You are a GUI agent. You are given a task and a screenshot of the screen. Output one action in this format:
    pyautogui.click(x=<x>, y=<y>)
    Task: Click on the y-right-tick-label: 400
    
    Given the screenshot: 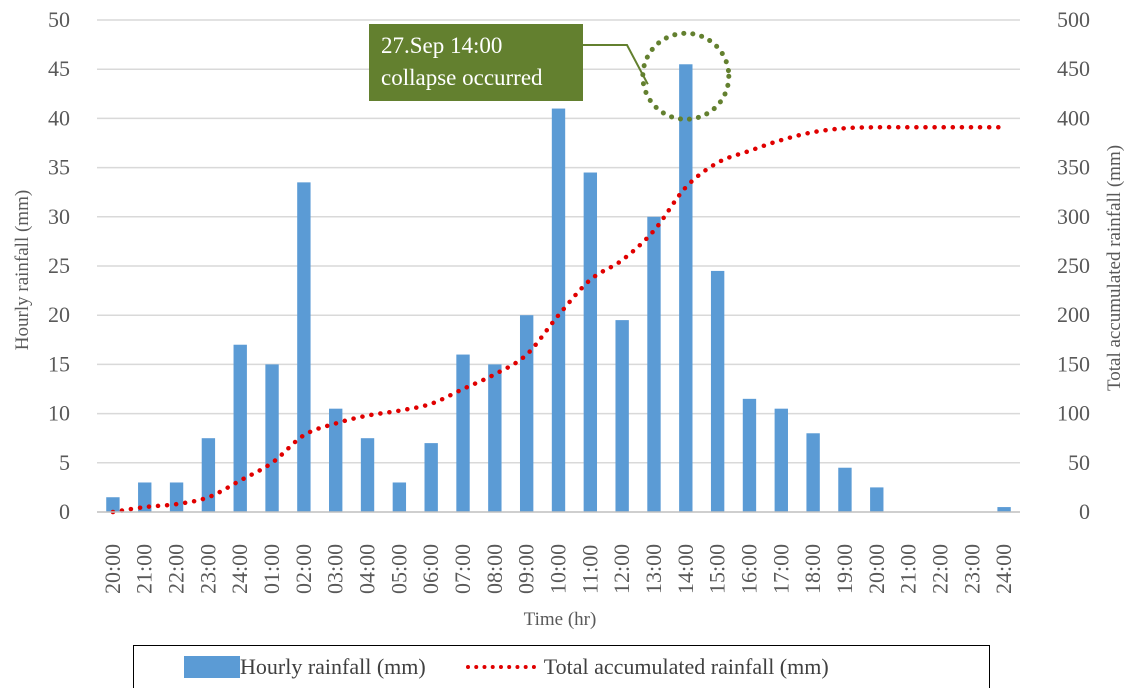 What is the action you would take?
    pyautogui.click(x=1073, y=117)
    